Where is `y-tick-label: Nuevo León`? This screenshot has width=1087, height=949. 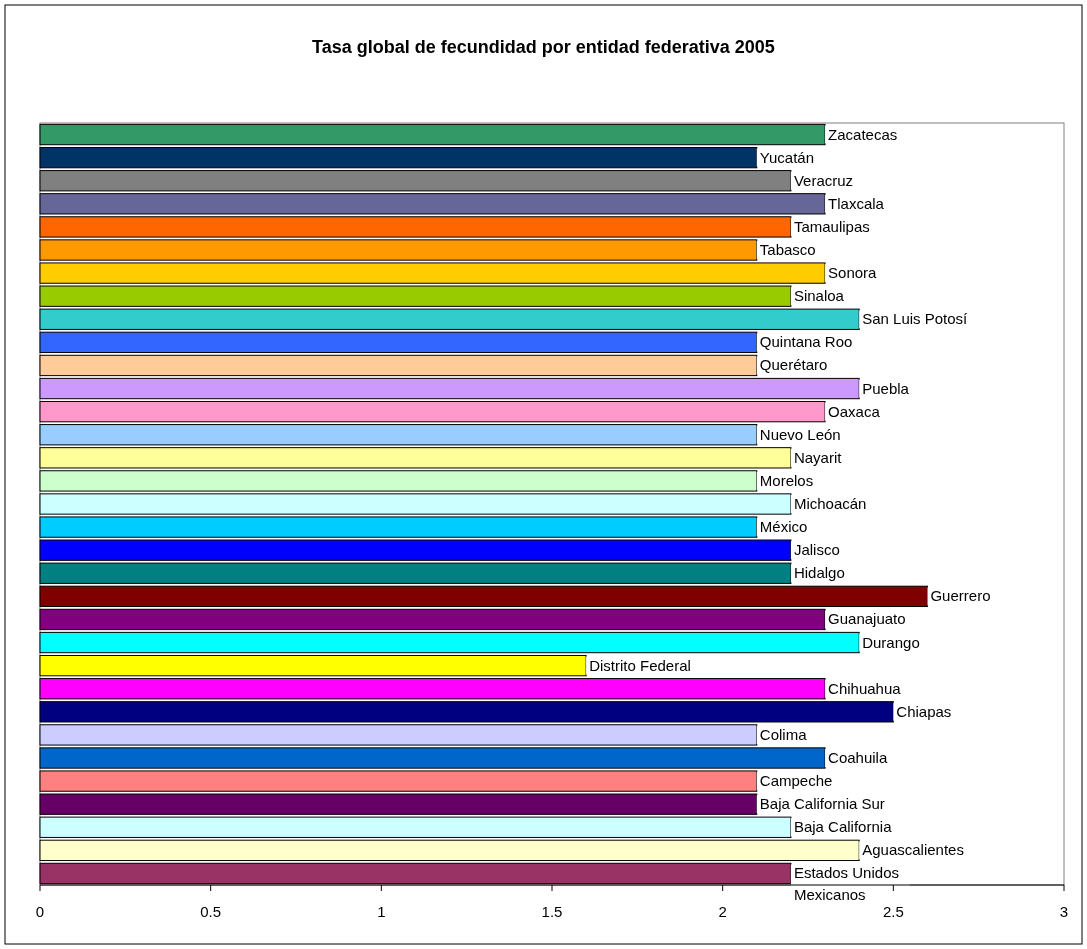
y-tick-label: Nuevo León is located at coordinates (800, 434).